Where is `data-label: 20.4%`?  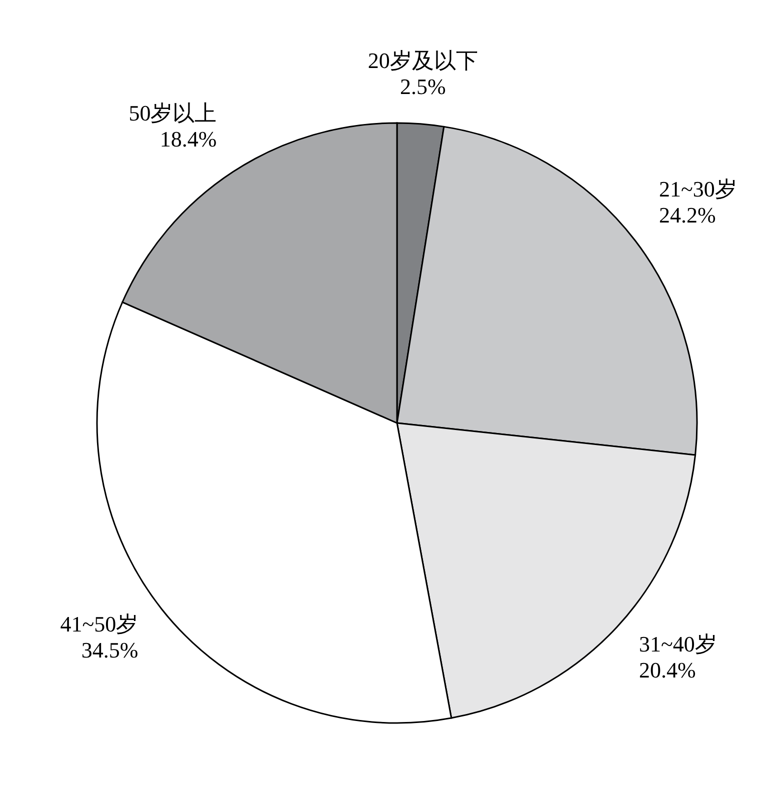
data-label: 20.4% is located at coordinates (667, 669).